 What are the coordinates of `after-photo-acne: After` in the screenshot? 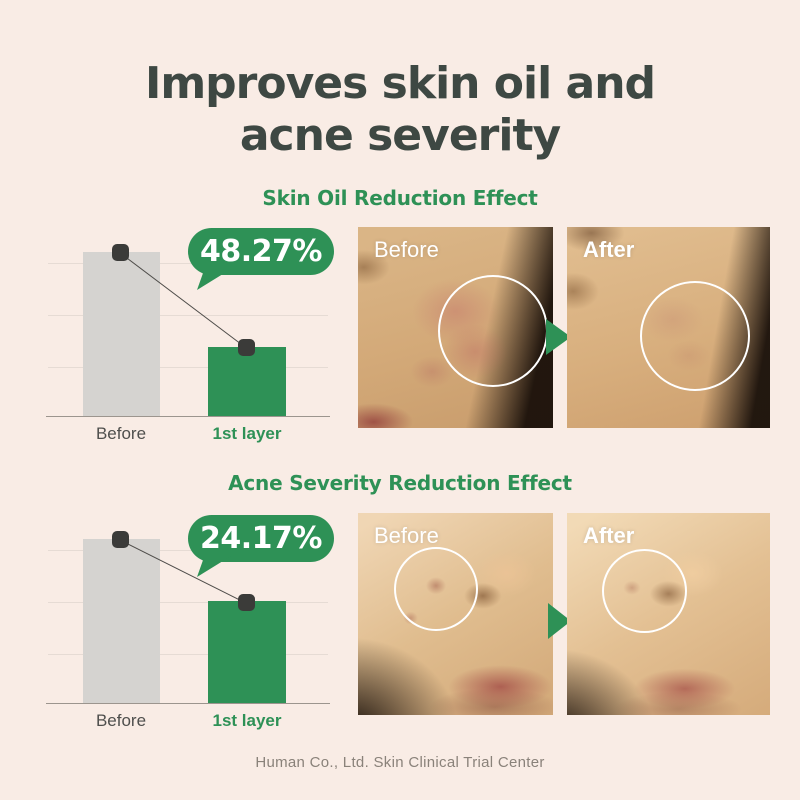 It's located at (668, 614).